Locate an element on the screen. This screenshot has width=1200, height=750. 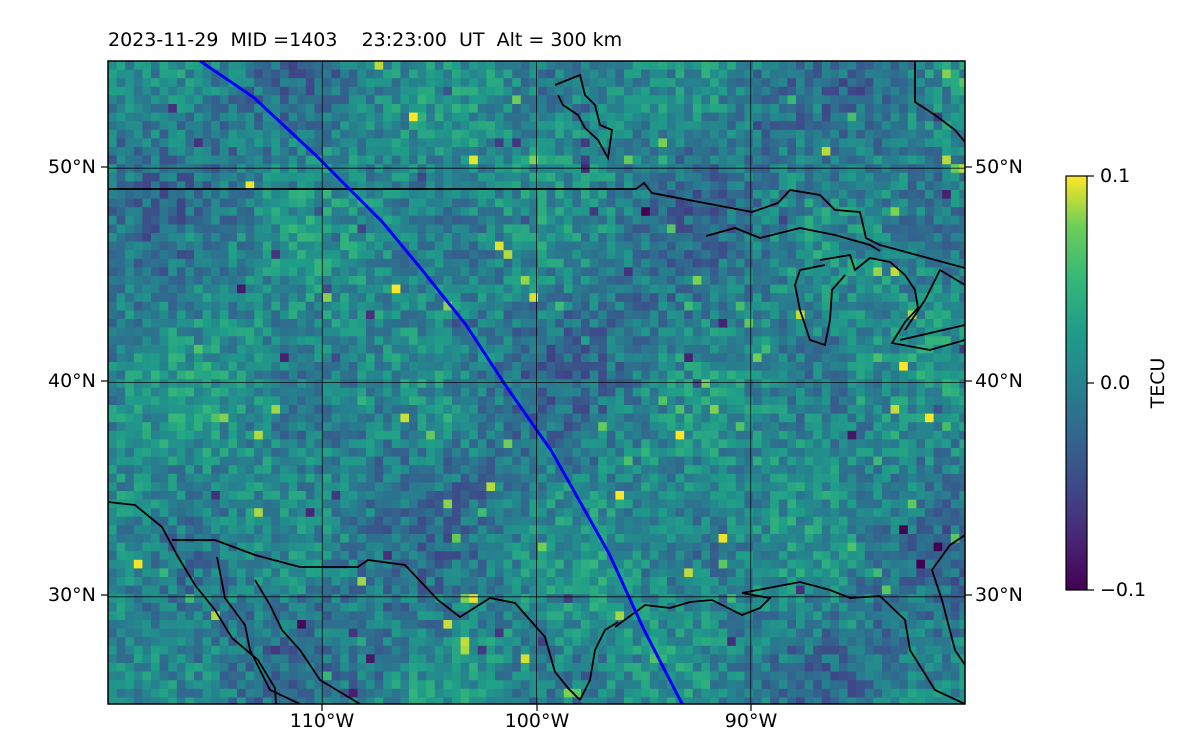
colorbar-tick-label: 0.1 is located at coordinates (1115, 176).